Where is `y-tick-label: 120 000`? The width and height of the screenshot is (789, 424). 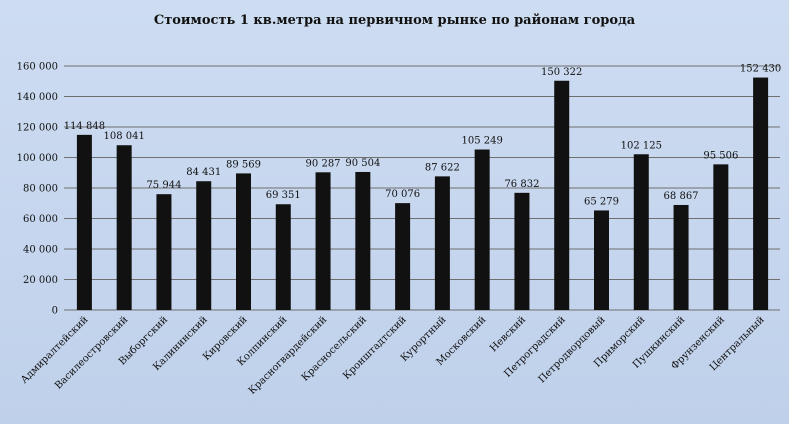 y-tick-label: 120 000 is located at coordinates (37, 128).